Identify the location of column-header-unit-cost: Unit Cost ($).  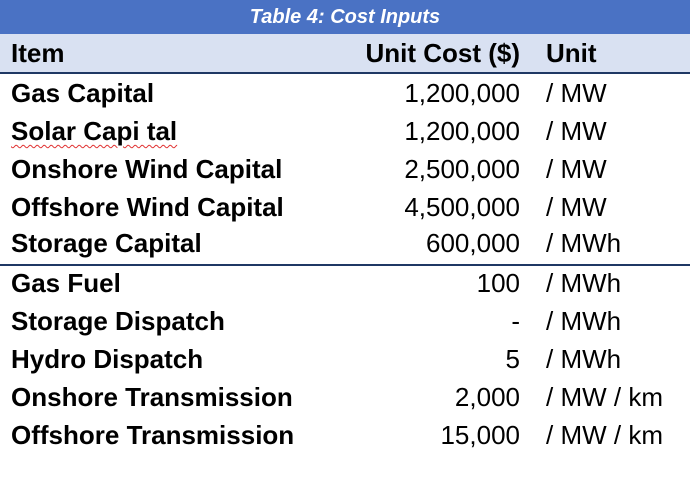
(442, 53).